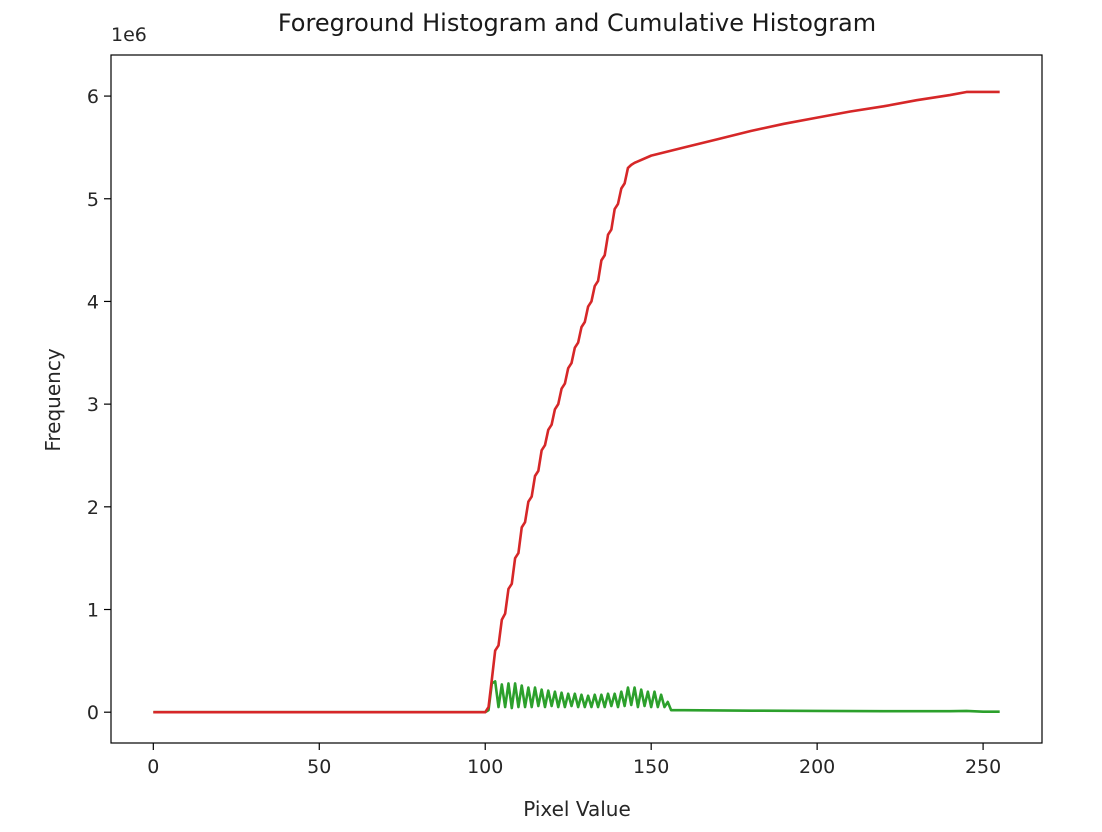 This screenshot has height=832, width=1102. Describe the element at coordinates (93, 200) in the screenshot. I see `y-tick-label: 5` at that location.